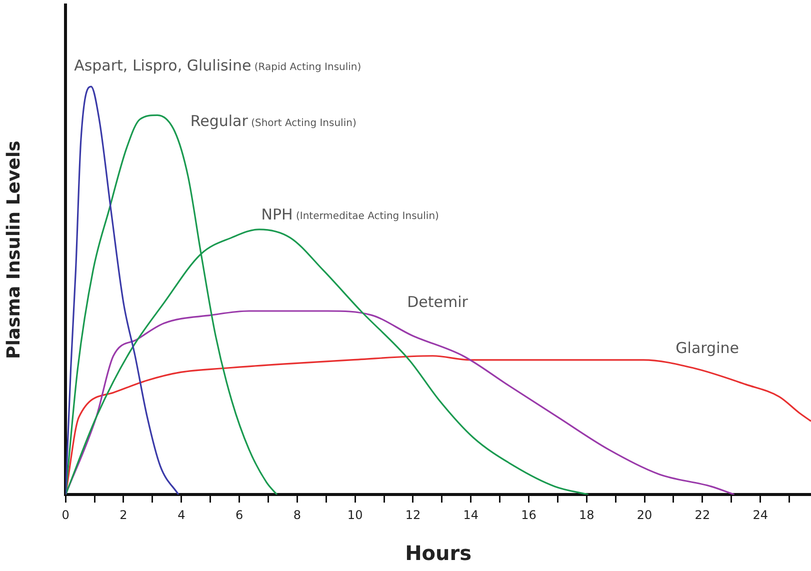 The image size is (811, 571). What do you see at coordinates (413, 515) in the screenshot?
I see `x-tick-label: 12` at bounding box center [413, 515].